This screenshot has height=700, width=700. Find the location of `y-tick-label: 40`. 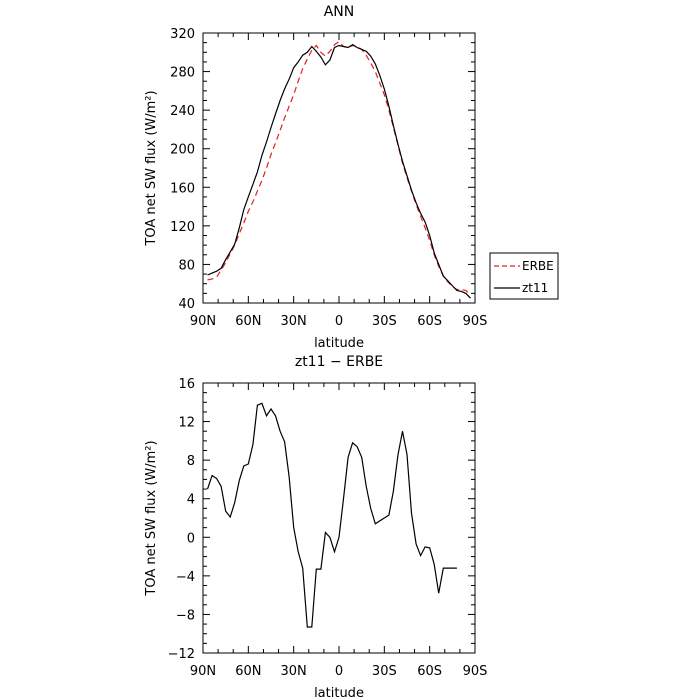

y-tick-label: 40 is located at coordinates (186, 304).